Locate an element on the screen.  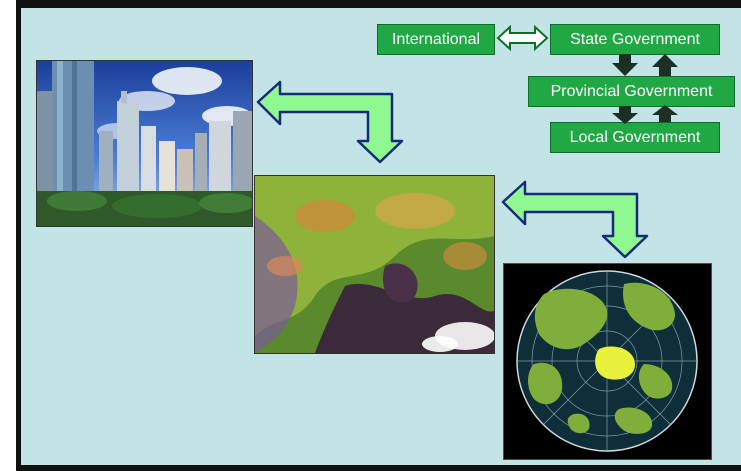
international-box: International is located at coordinates (436, 39).